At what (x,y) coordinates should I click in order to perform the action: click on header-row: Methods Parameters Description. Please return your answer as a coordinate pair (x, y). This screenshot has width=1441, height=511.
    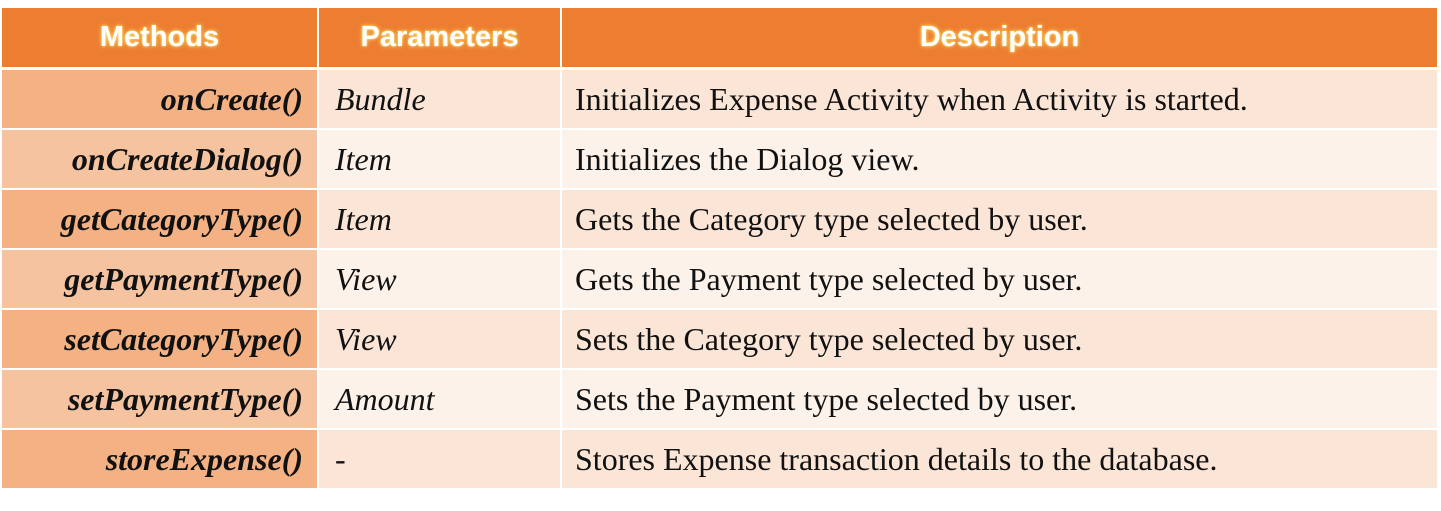
    Looking at the image, I should click on (719, 39).